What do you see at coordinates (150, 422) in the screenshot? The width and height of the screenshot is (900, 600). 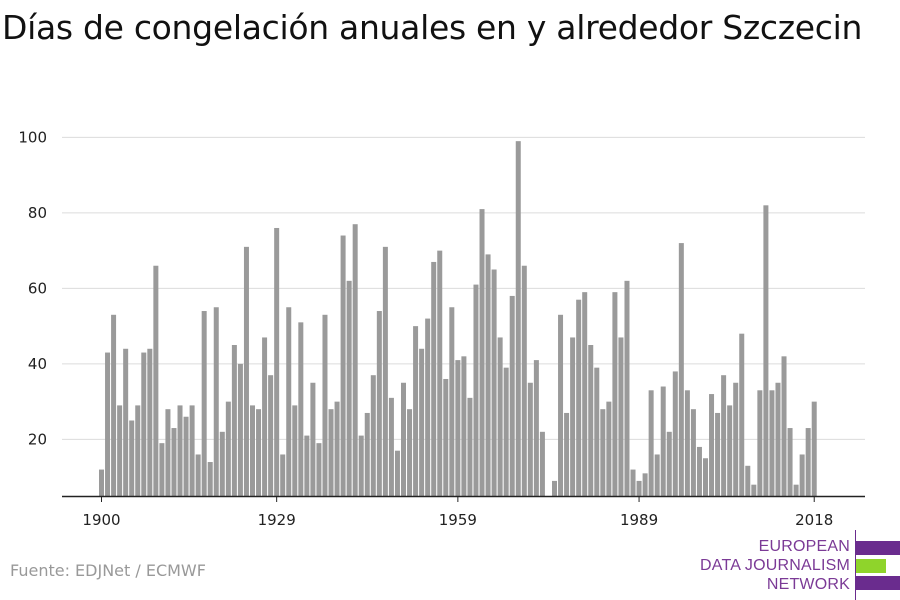 I see `bar: 1908: 44` at bounding box center [150, 422].